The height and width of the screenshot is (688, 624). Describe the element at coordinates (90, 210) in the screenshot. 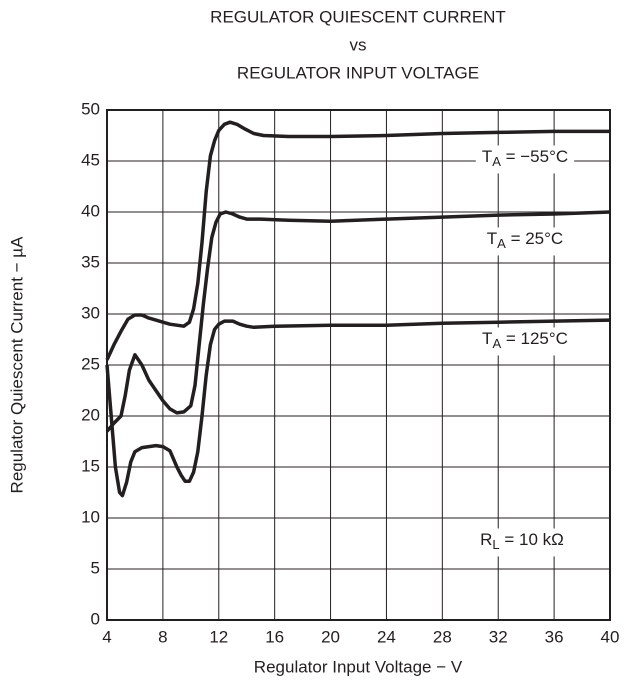

I see `y-tick-label: 40` at that location.